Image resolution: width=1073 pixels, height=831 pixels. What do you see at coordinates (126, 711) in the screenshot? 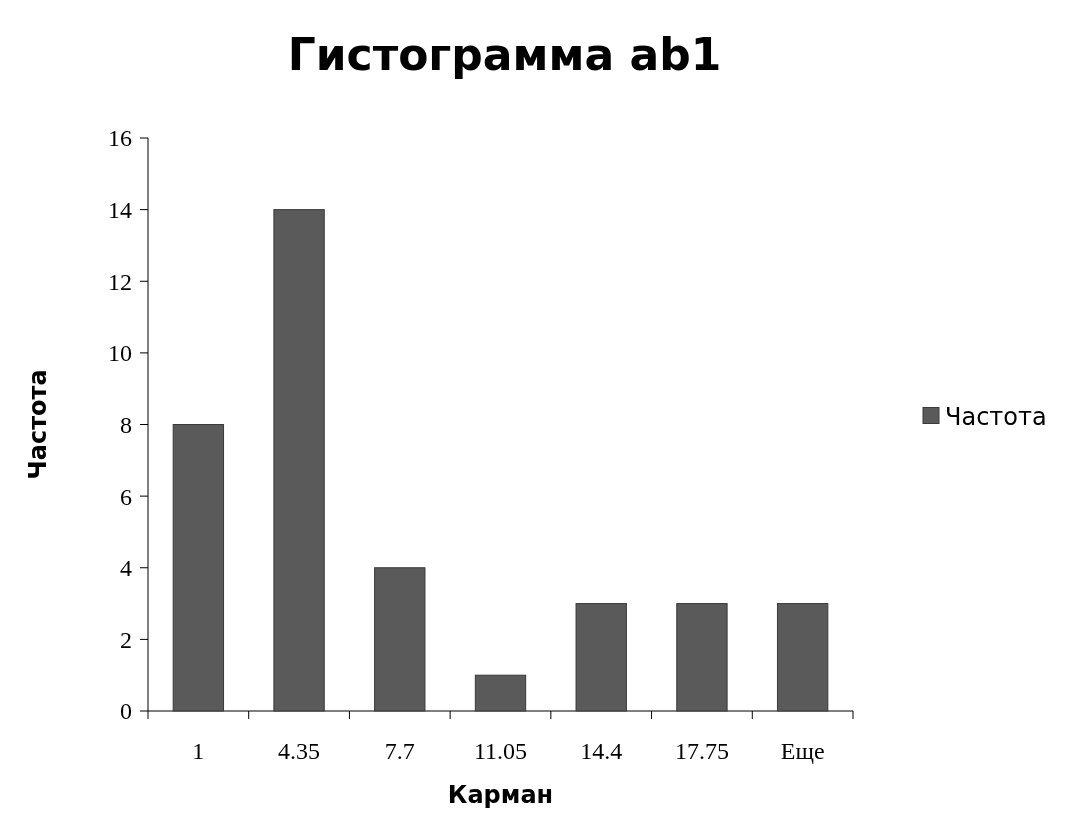
I see `y-tick-label: 0` at bounding box center [126, 711].